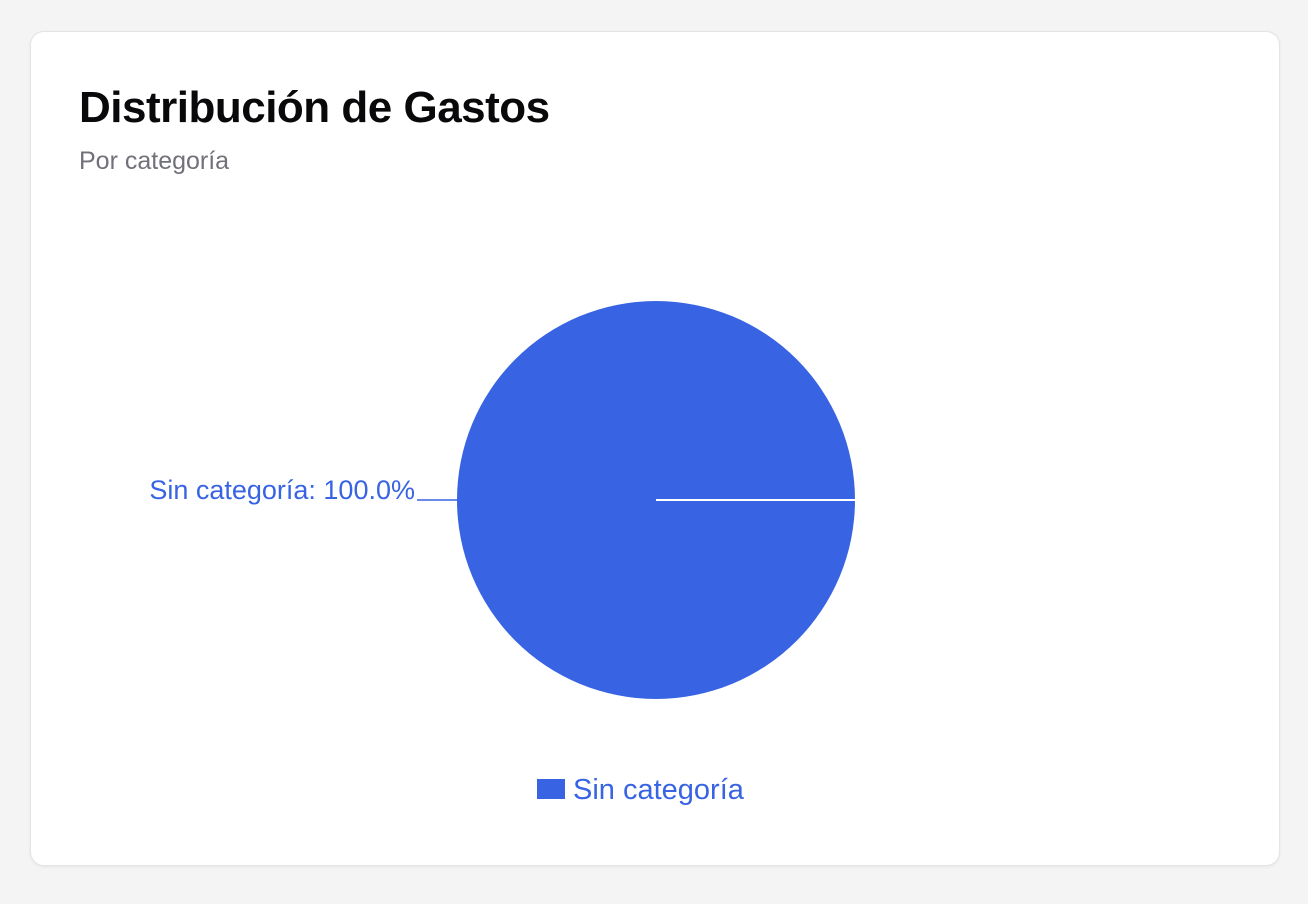 The height and width of the screenshot is (904, 1308). What do you see at coordinates (314, 107) in the screenshot?
I see `card-title: Distribución de Gastos` at bounding box center [314, 107].